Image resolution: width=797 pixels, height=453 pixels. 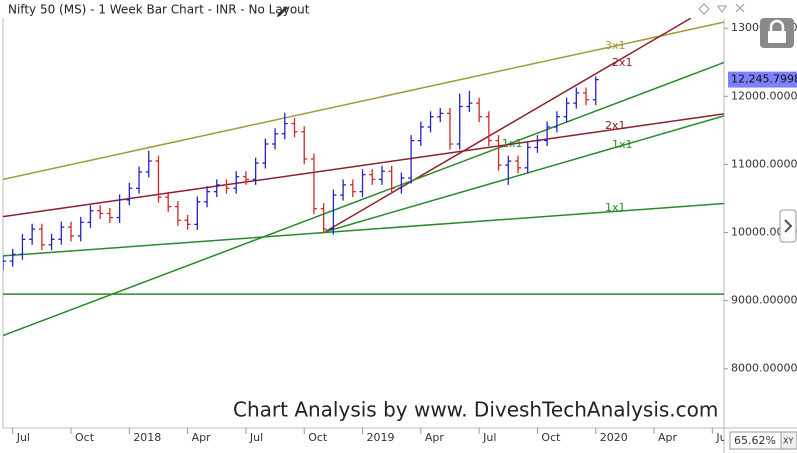 What do you see at coordinates (764, 300) in the screenshot?
I see `y-tick-label: 9000.000000` at bounding box center [764, 300].